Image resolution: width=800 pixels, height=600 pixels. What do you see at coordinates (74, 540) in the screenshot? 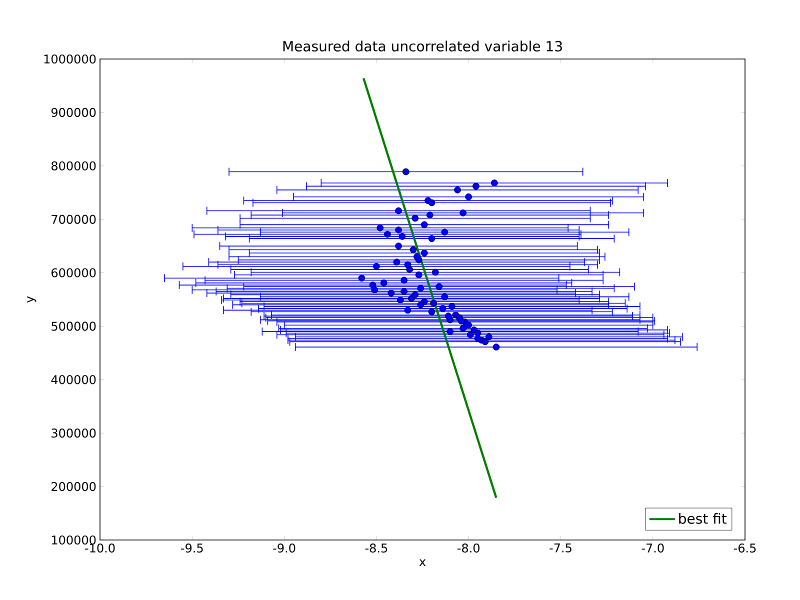
I see `y-tick-label: 100000` at bounding box center [74, 540].